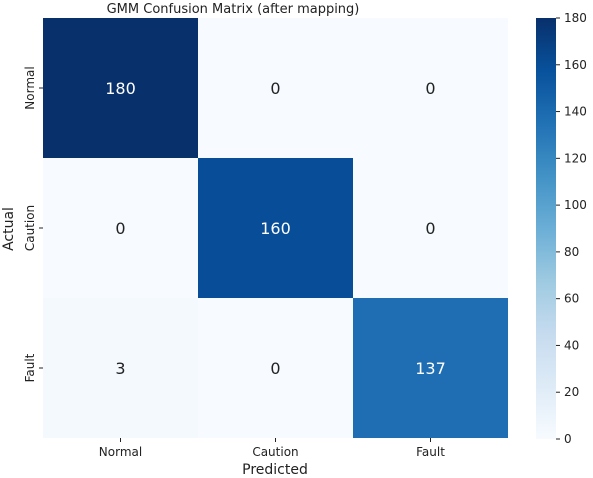 Image resolution: width=593 pixels, height=478 pixels. Describe the element at coordinates (575, 158) in the screenshot. I see `colorbar-tick-label: 120` at that location.